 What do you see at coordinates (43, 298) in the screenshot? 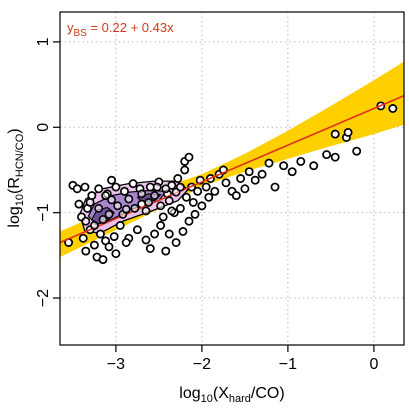
I see `y-tick-label: −2` at bounding box center [43, 298].